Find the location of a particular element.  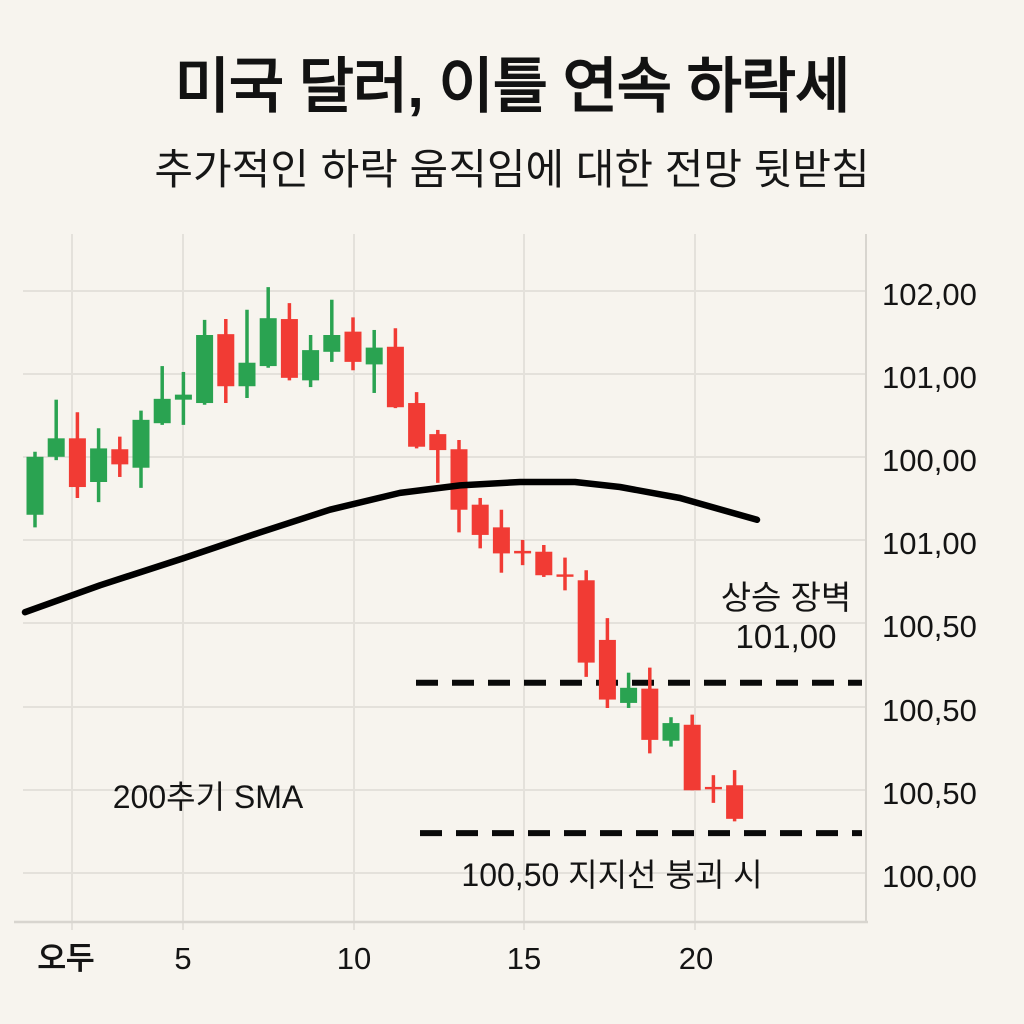

page-subtitle: 추가적인 하락 움직임에 대한 전망 뒷받침 is located at coordinates (512, 169).